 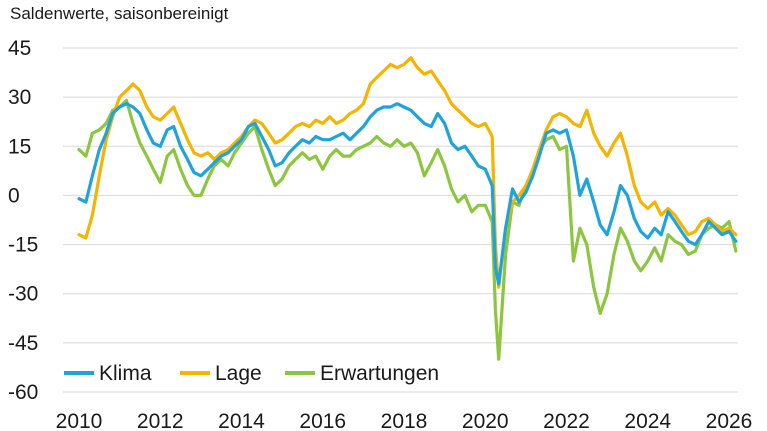 What do you see at coordinates (241, 420) in the screenshot?
I see `x-tick-label: 2014` at bounding box center [241, 420].